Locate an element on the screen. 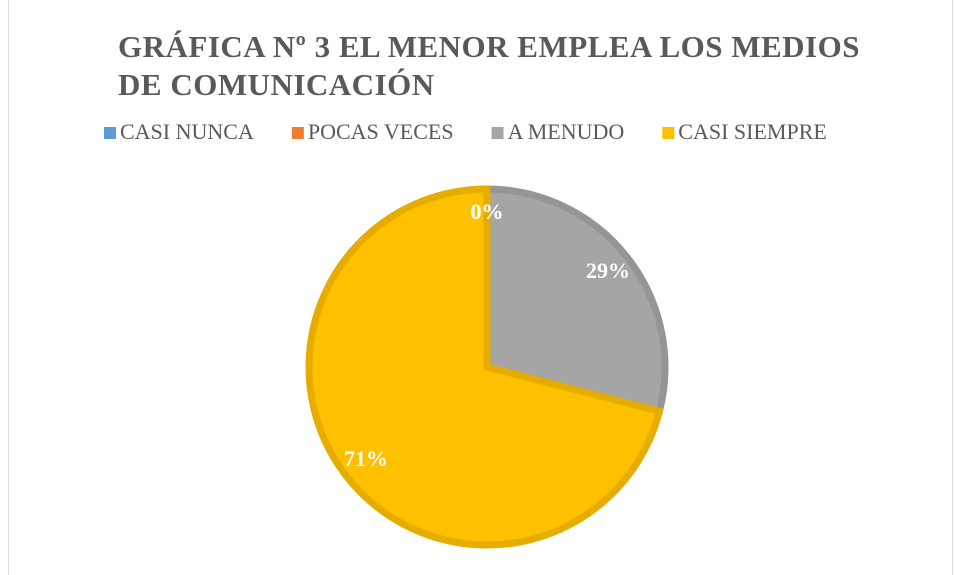 The height and width of the screenshot is (575, 954). pie-slice is located at coordinates (576, 300).